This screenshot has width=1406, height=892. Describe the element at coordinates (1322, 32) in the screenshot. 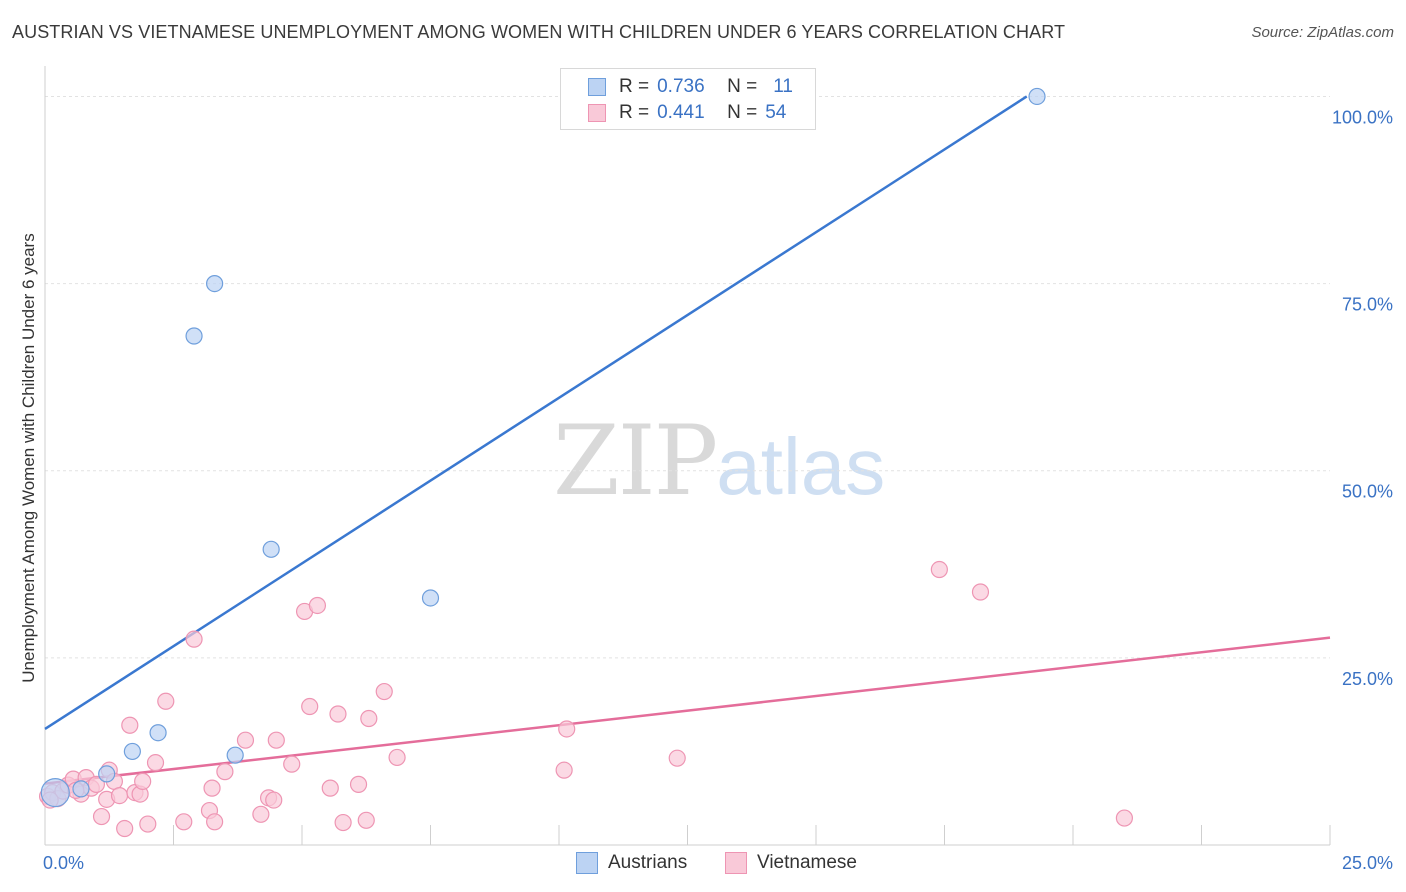

I see `source-label: Source: ZipAtlas.com` at that location.